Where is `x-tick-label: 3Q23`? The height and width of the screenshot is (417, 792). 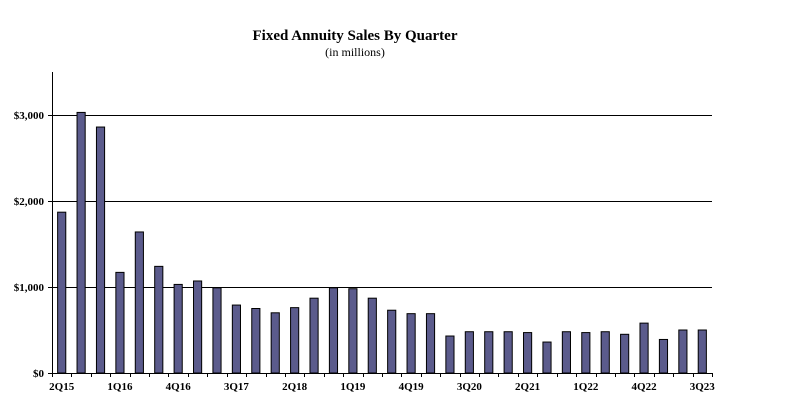 x-tick-label: 3Q23 is located at coordinates (703, 387).